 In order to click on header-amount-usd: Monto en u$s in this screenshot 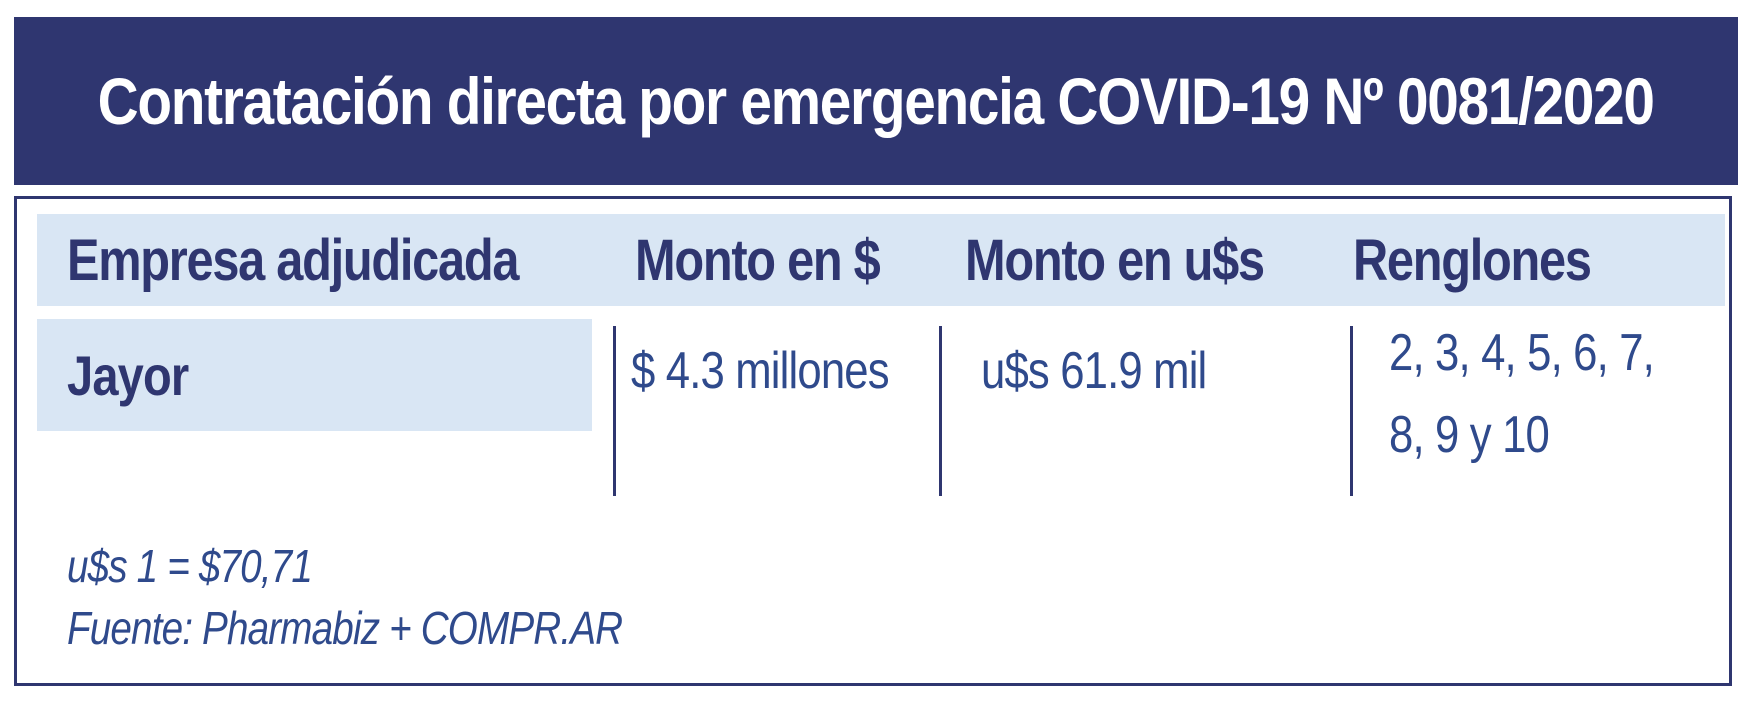, I will do `click(1115, 260)`.